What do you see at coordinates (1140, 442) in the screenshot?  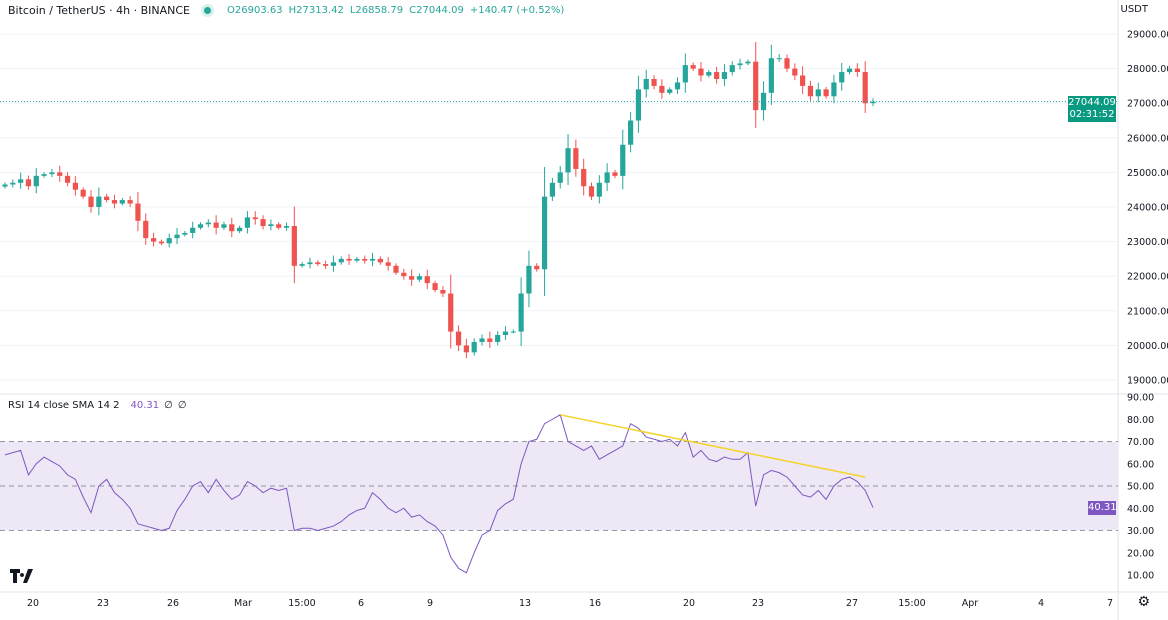 I see `rsi-tick-label: 70.00` at bounding box center [1140, 442].